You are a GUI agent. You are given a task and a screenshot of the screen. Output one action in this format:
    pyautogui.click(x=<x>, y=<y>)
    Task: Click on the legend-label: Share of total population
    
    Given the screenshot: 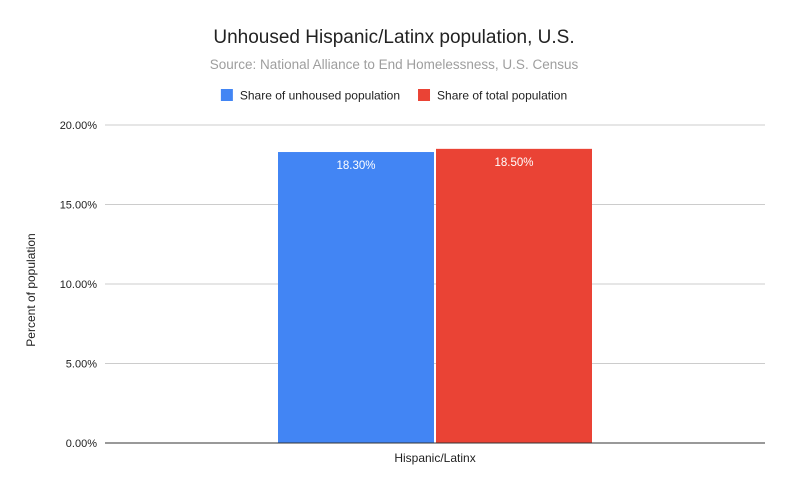 What is the action you would take?
    pyautogui.click(x=502, y=96)
    